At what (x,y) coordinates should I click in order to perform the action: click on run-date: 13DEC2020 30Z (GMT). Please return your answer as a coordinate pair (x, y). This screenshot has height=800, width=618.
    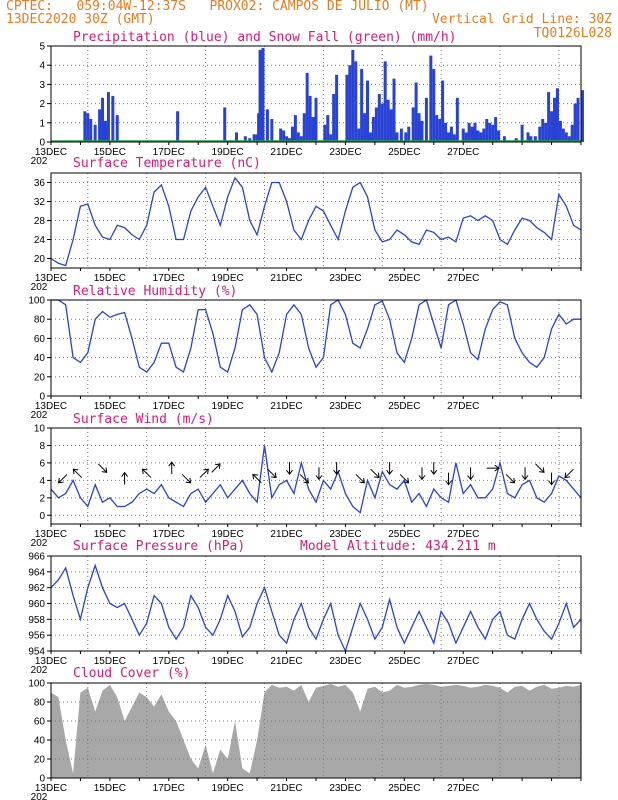
    Looking at the image, I should click on (80, 19).